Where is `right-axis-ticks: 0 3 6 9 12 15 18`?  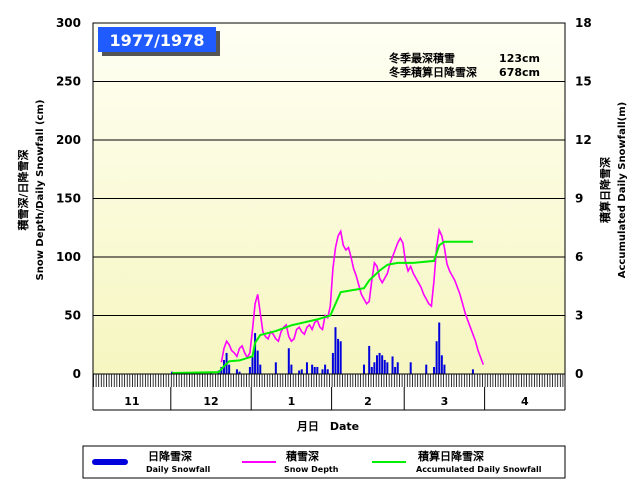
right-axis-ticks: 0 3 6 9 12 15 18 is located at coordinates (583, 198).